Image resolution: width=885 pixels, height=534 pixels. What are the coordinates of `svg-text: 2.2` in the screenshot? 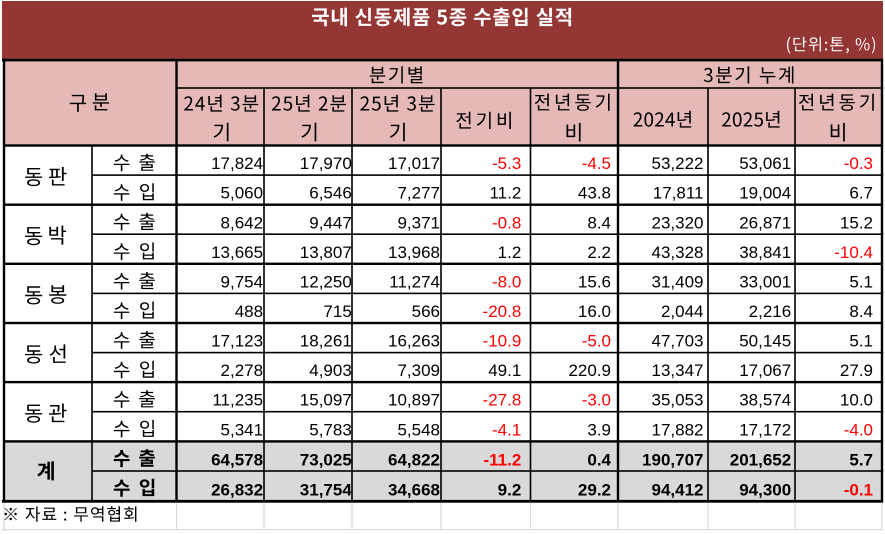 It's located at (599, 252).